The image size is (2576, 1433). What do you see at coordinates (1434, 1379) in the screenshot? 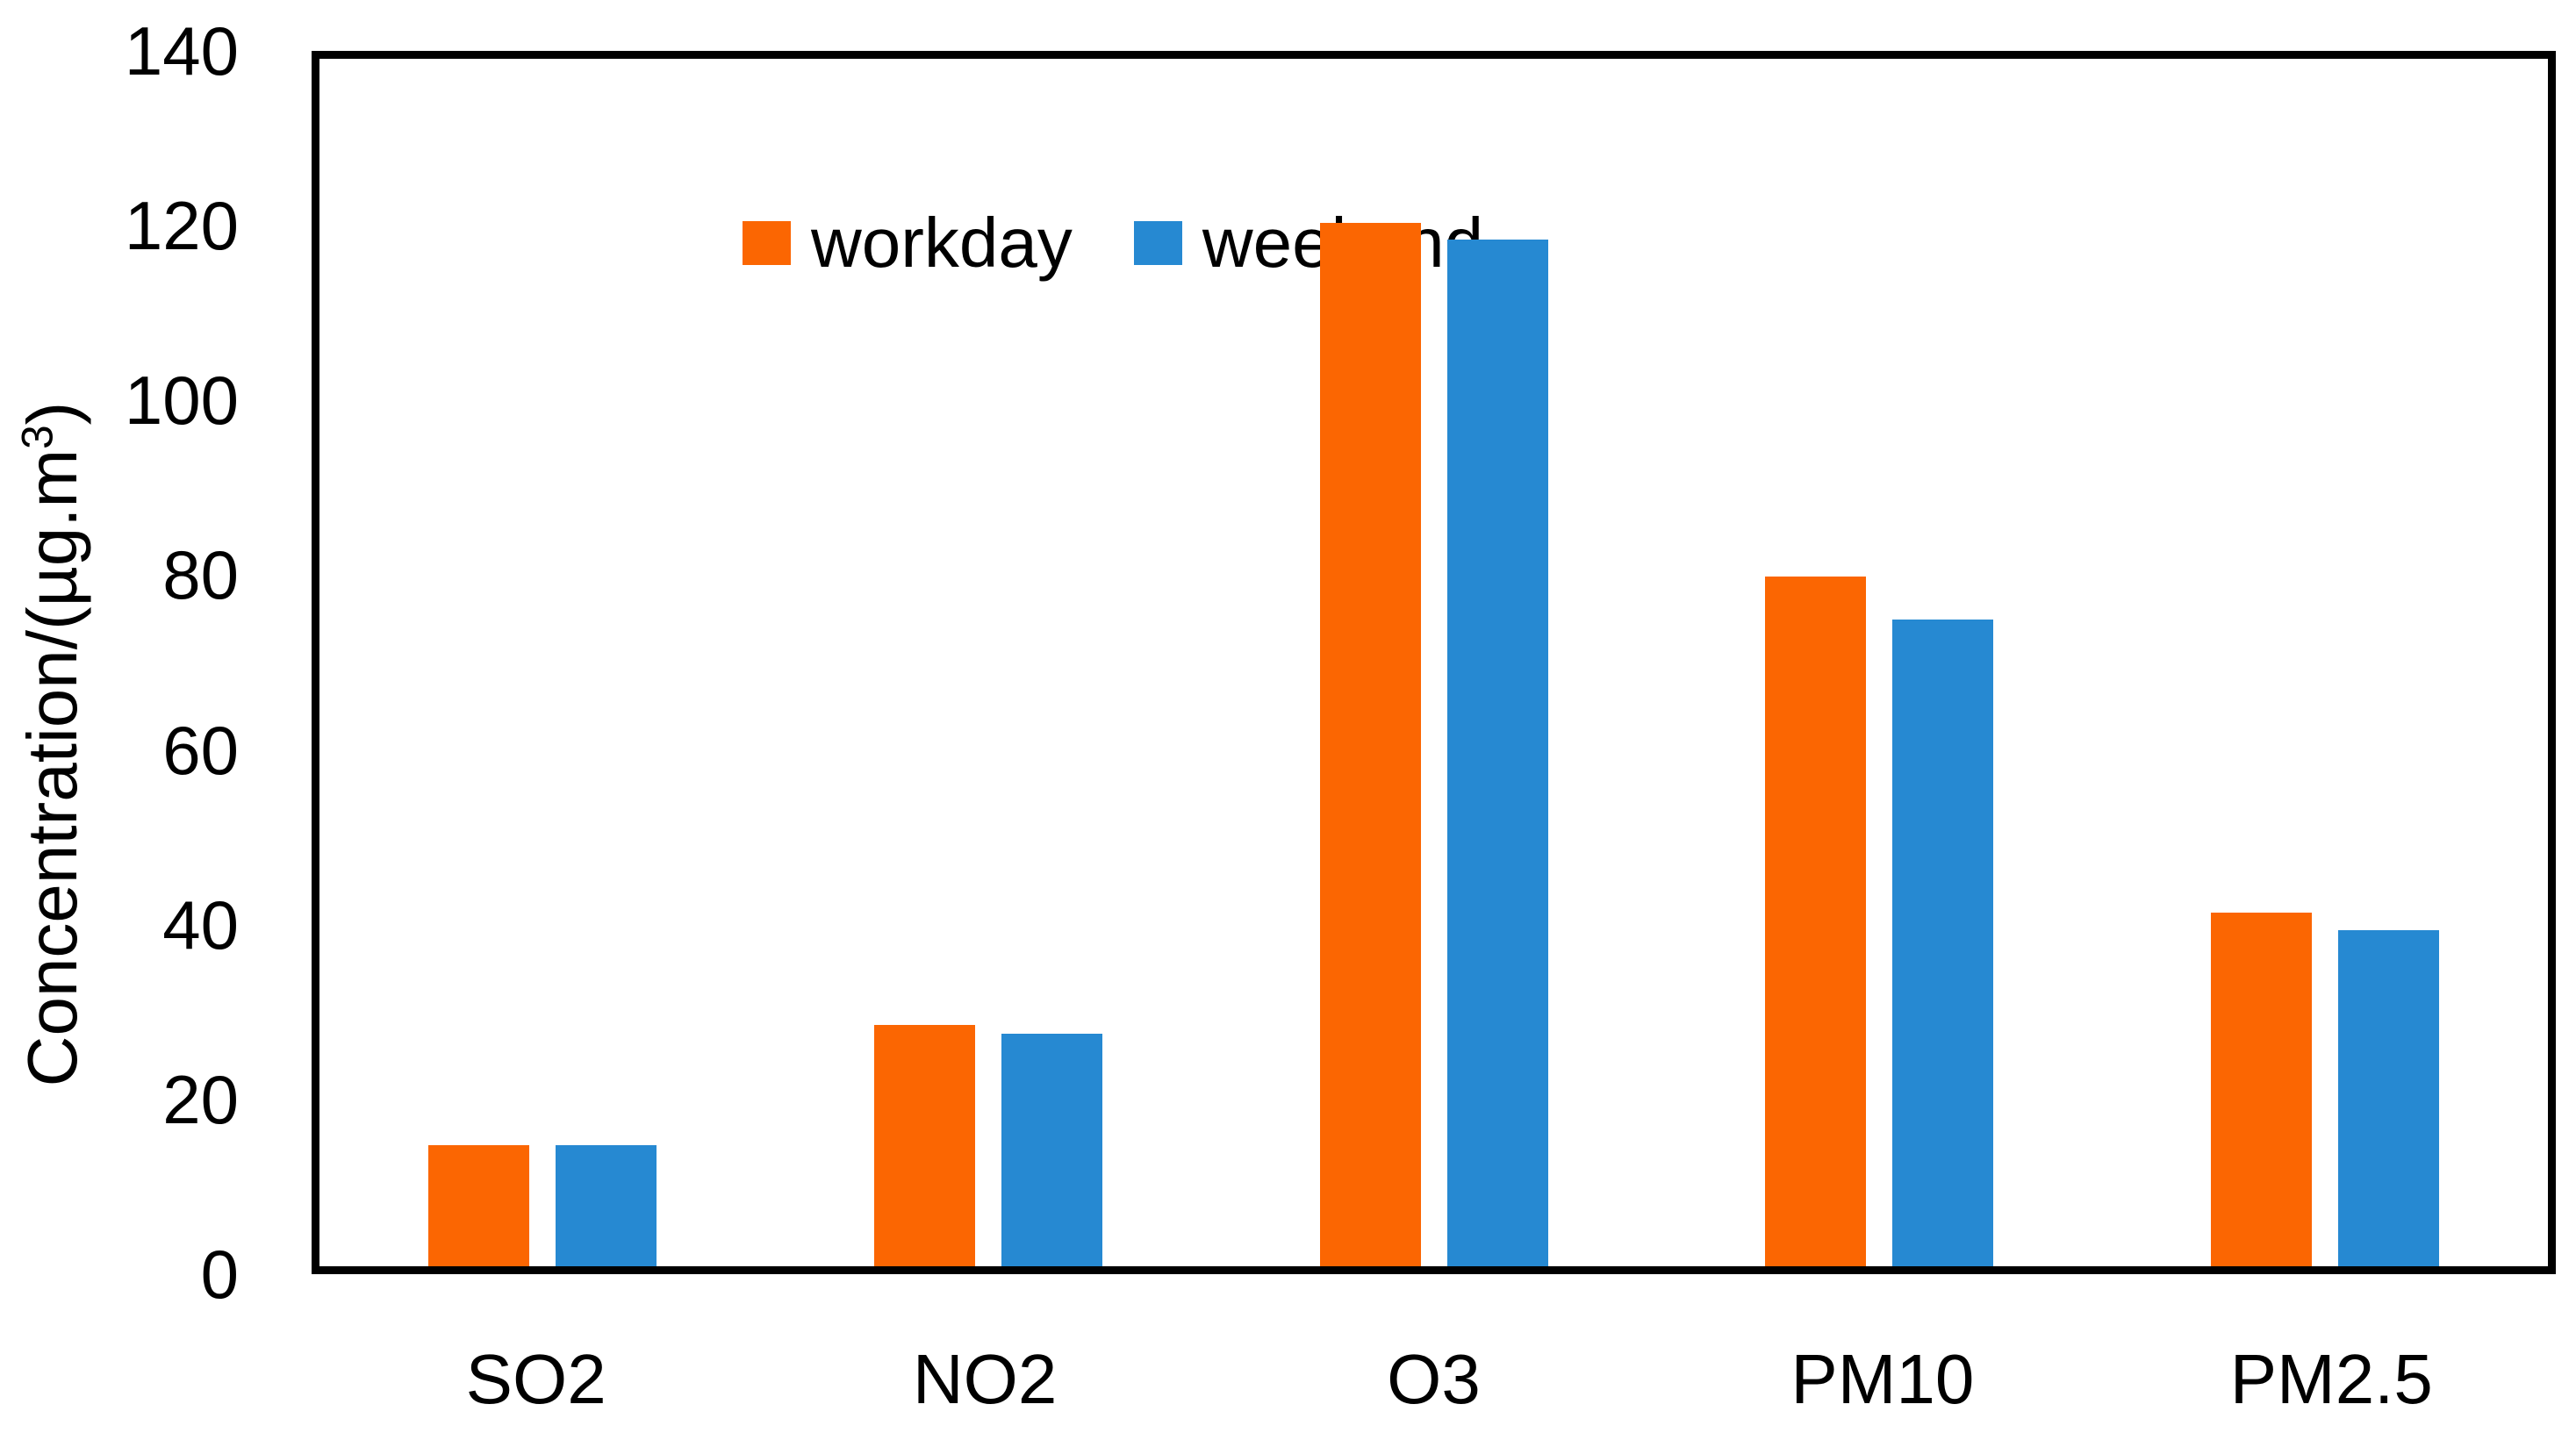
I see `x-tick-label-O3: O3` at bounding box center [1434, 1379].